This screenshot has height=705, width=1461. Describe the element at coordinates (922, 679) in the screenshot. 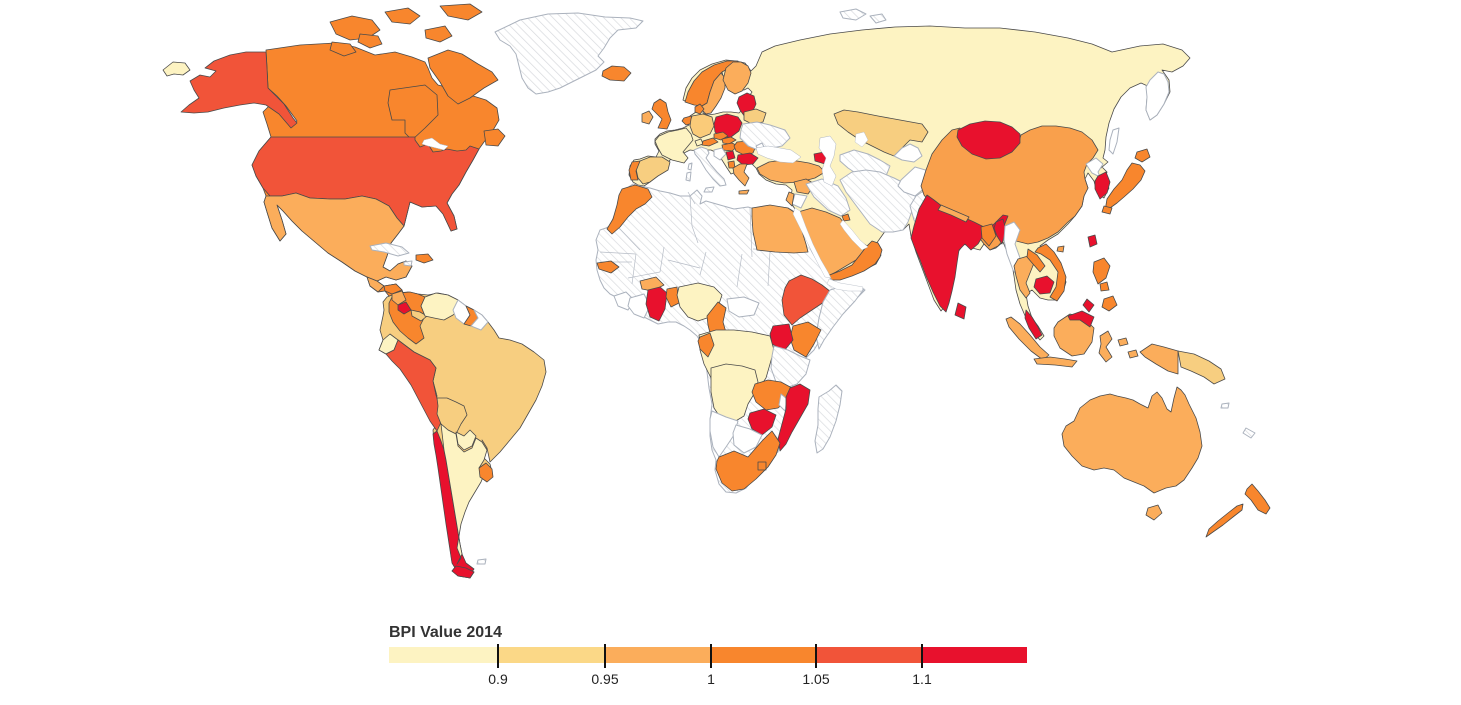

I see `svg-text: 1.1` at that location.